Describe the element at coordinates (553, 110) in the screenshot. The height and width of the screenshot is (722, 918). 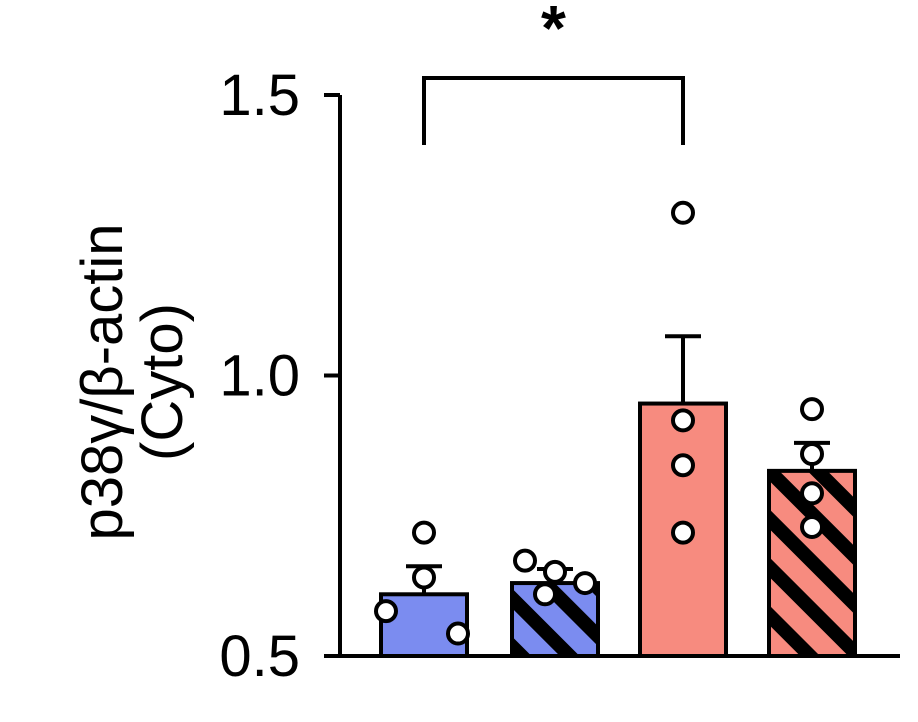
I see `significance-bracket` at that location.